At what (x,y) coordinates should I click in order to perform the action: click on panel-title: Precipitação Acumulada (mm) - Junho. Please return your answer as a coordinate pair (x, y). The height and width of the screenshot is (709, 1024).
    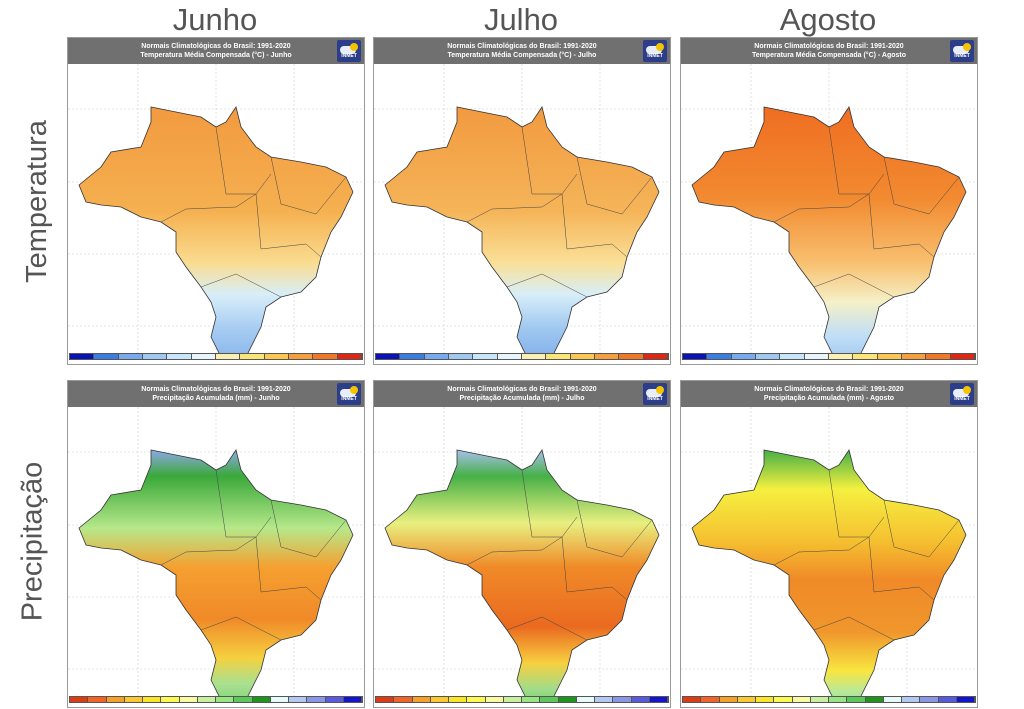
    Looking at the image, I should click on (216, 398).